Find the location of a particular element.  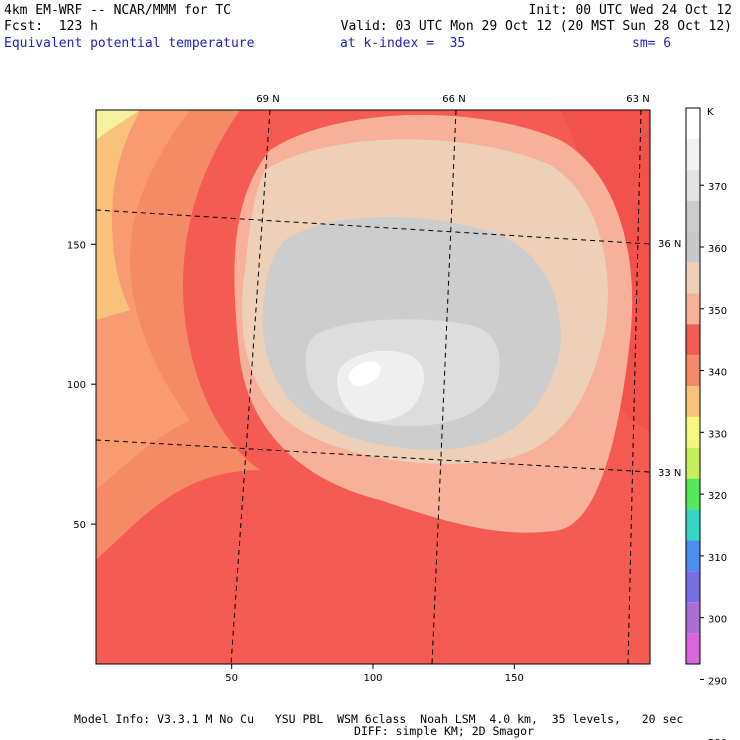

colorbar-label: 290 is located at coordinates (717, 681).